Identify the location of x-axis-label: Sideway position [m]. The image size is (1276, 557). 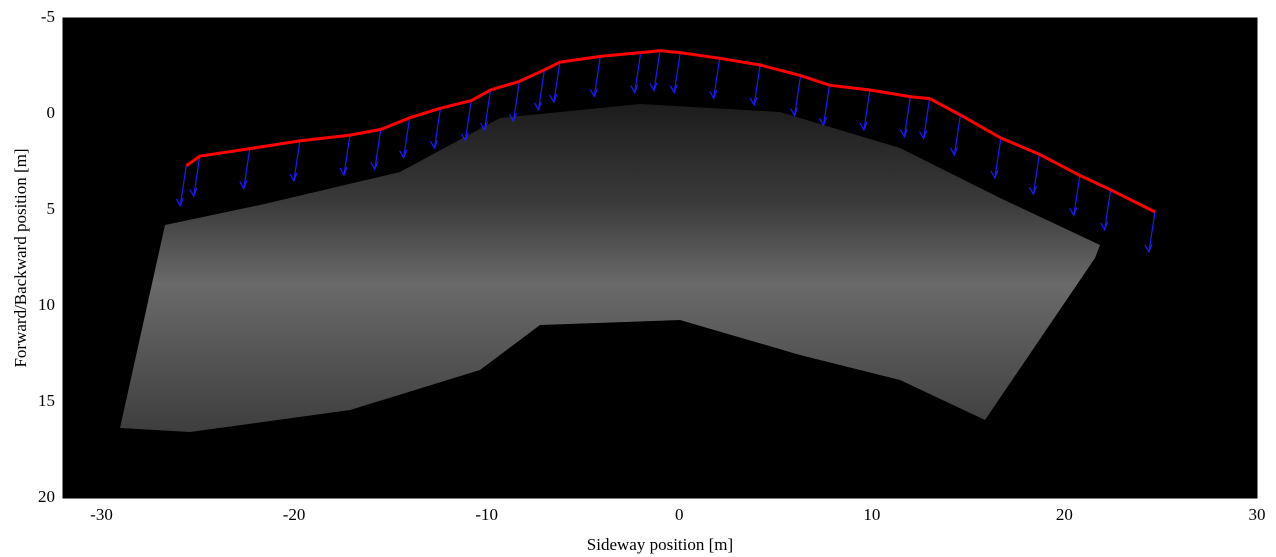
(660, 544).